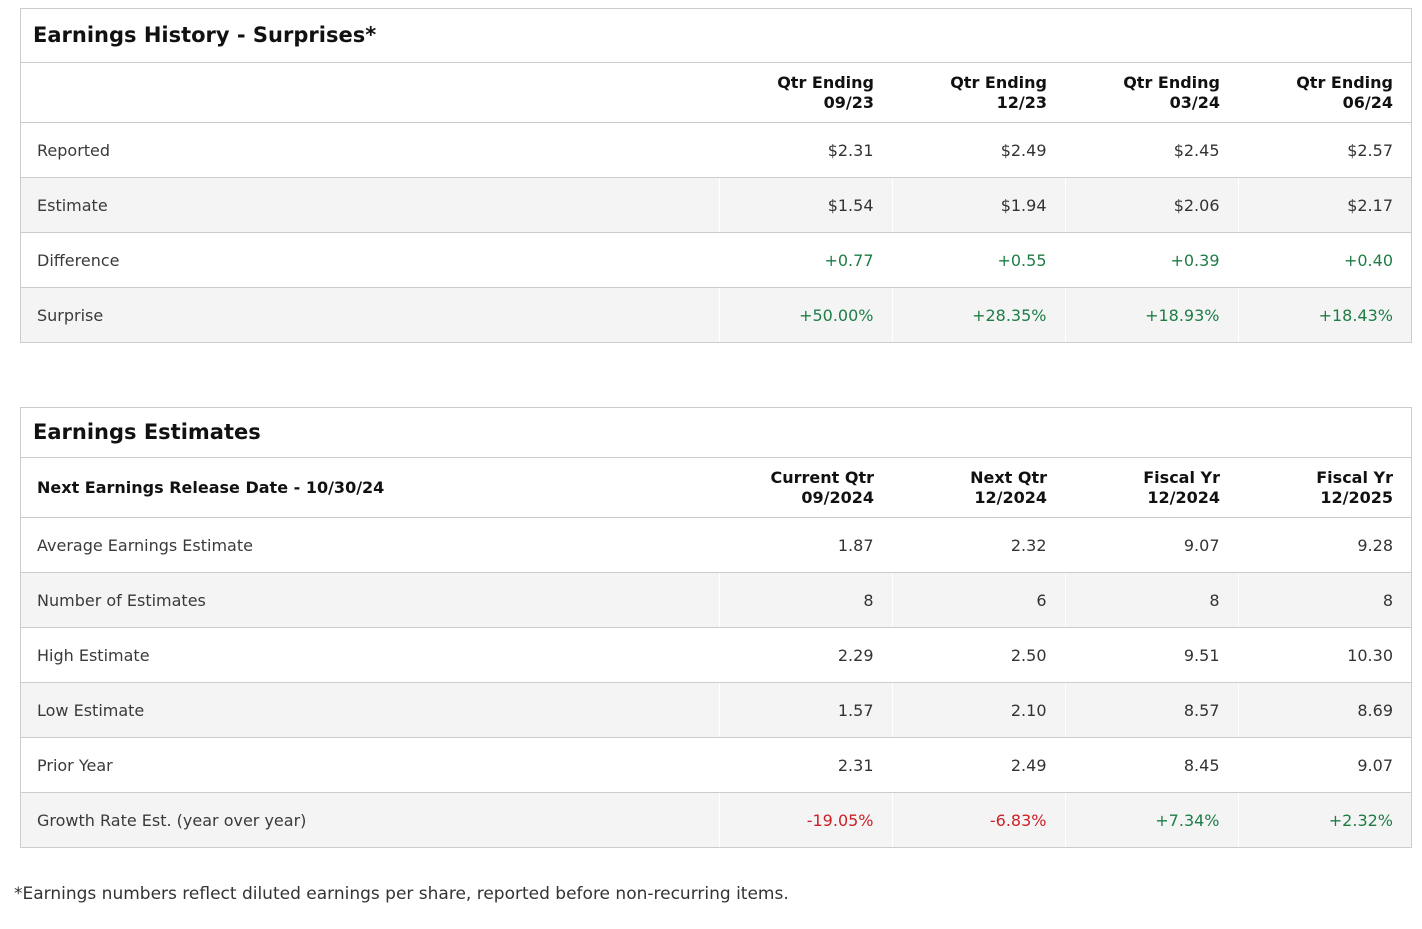 This screenshot has width=1422, height=929. I want to click on cell-value: 8.69, so click(1324, 710).